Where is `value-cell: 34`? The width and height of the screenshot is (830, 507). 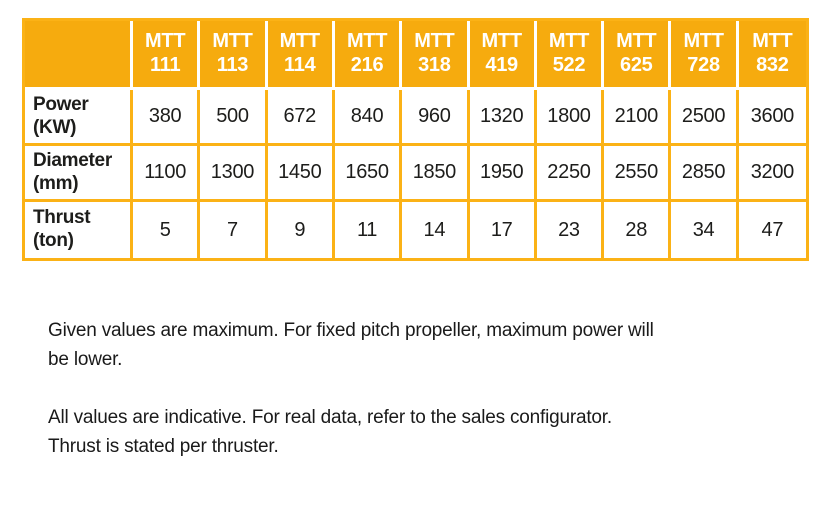 value-cell: 34 is located at coordinates (705, 230).